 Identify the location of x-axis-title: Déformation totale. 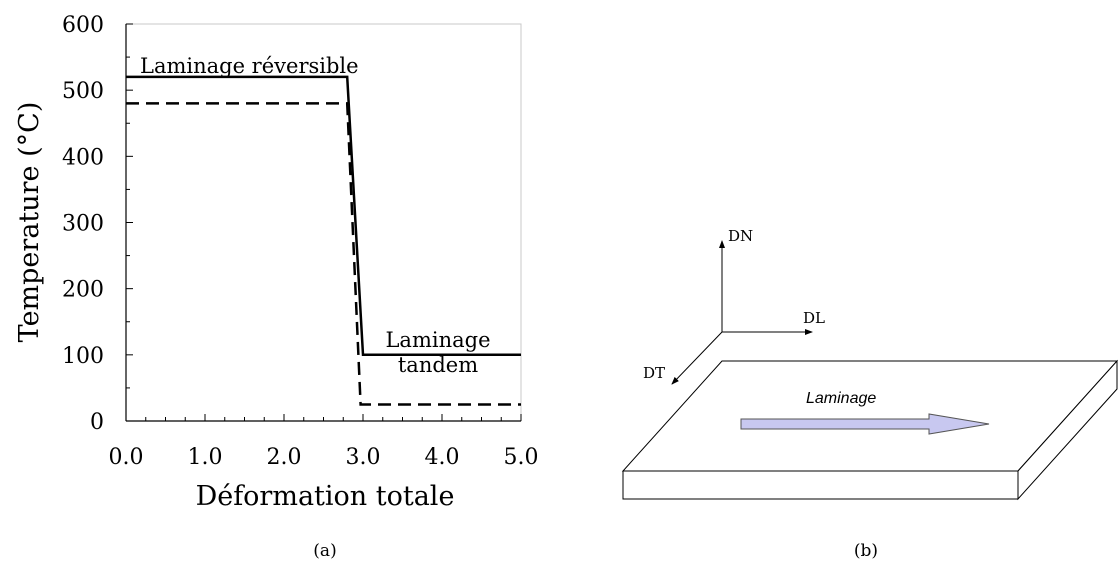
(325, 496).